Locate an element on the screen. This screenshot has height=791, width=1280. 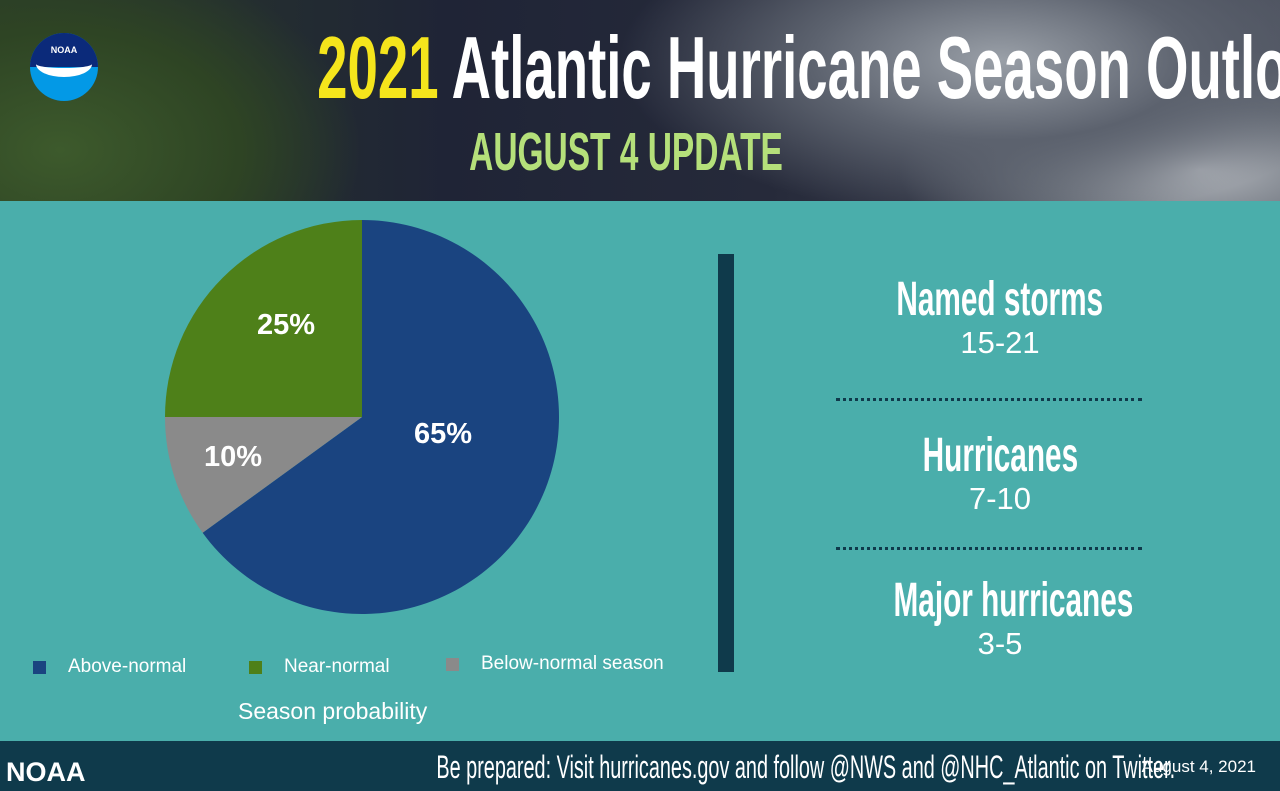
slice-label-above-normal: 65% is located at coordinates (443, 434).